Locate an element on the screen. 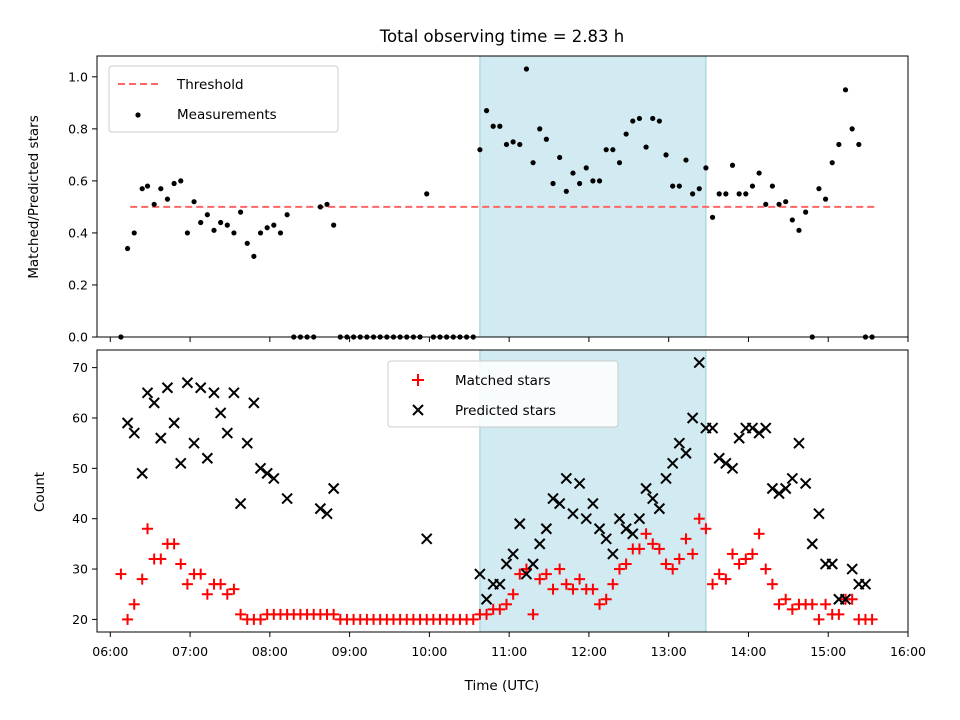 The width and height of the screenshot is (960, 720). x-tick-label: 13:00 is located at coordinates (669, 651).